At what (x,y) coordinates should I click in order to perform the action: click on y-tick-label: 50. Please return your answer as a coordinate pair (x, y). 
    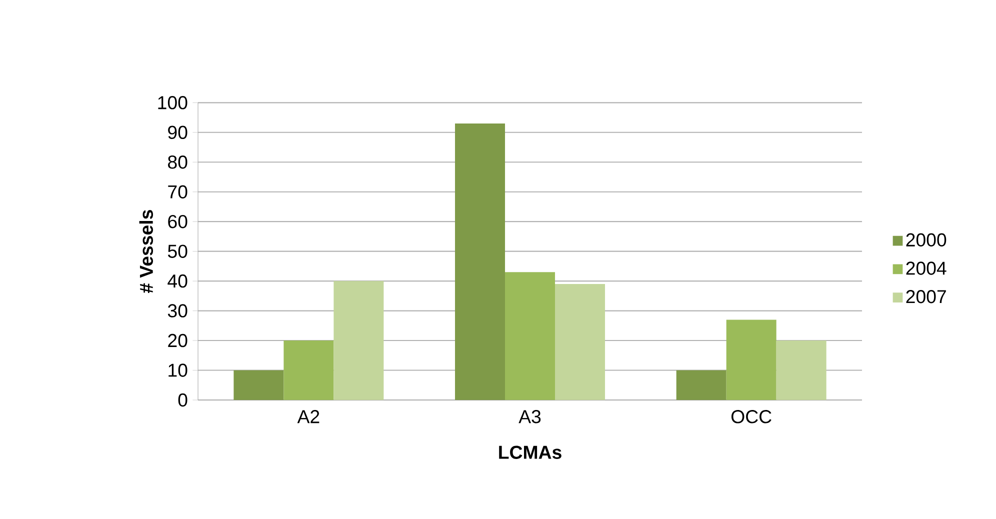
    Looking at the image, I should click on (178, 251).